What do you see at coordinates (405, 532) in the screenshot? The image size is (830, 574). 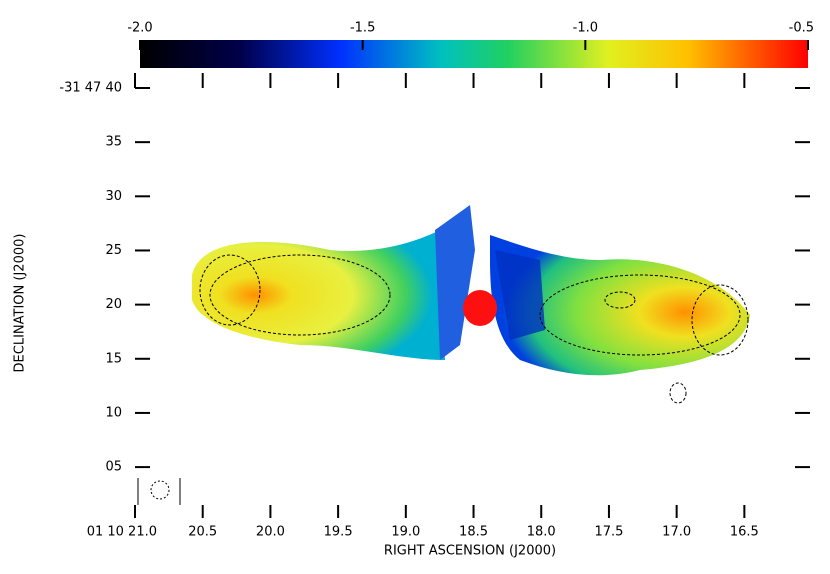 I see `x-tick-label: 19.0` at bounding box center [405, 532].